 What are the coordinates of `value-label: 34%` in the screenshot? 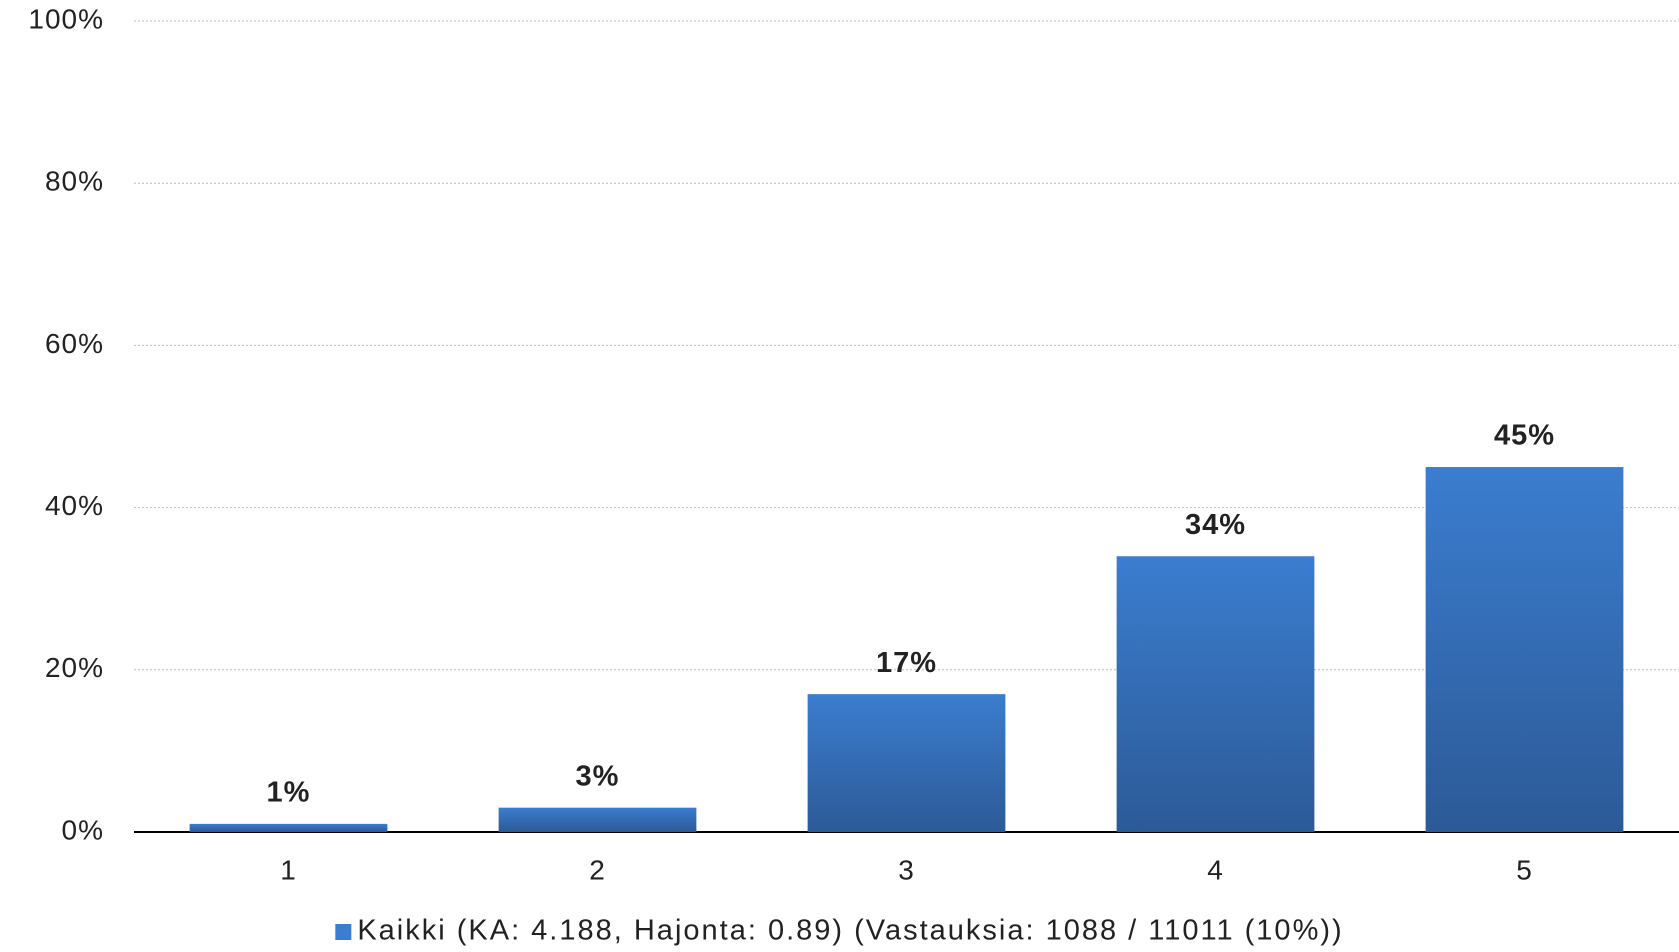 It's located at (1215, 525).